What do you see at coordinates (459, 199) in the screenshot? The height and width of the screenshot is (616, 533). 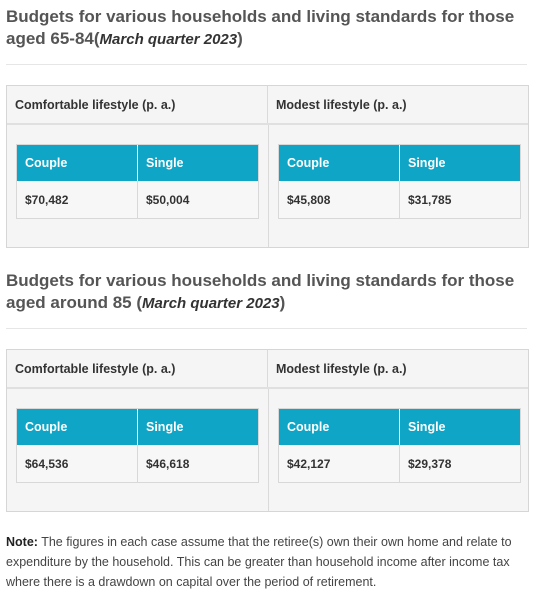 I see `single-value: $31,785` at bounding box center [459, 199].